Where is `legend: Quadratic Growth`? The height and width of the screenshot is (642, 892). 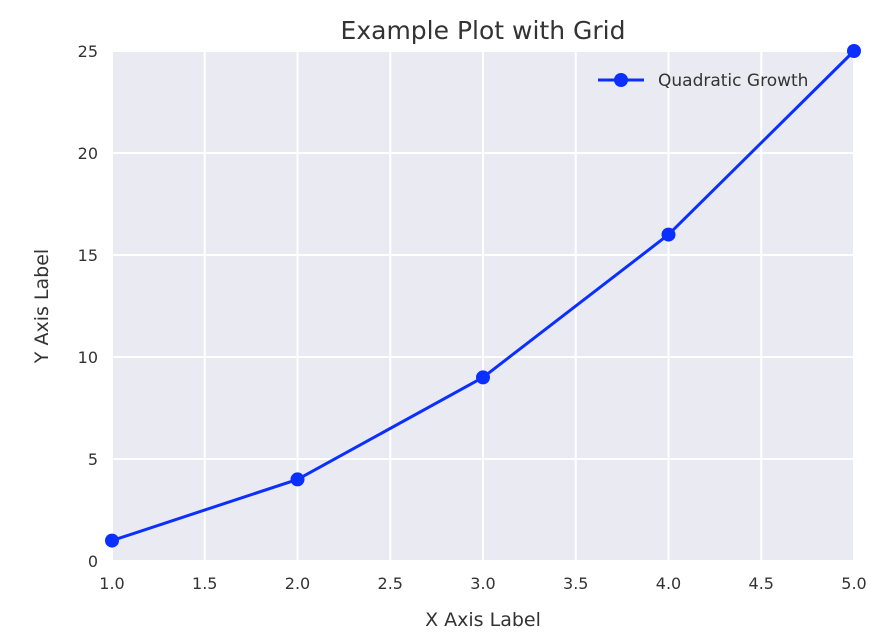 legend: Quadratic Growth is located at coordinates (703, 81).